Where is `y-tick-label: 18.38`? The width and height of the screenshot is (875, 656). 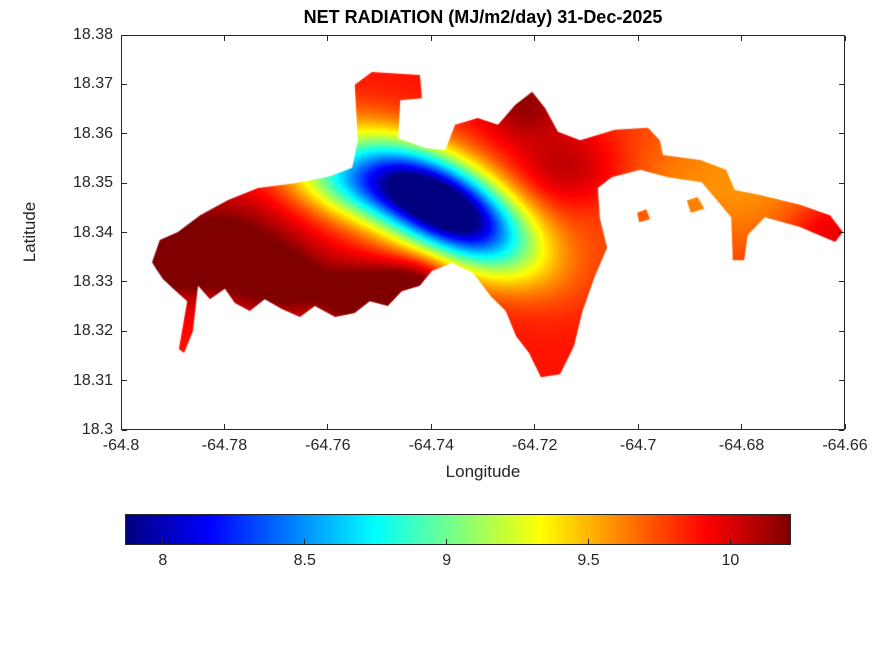
y-tick-label: 18.38 is located at coordinates (92, 34).